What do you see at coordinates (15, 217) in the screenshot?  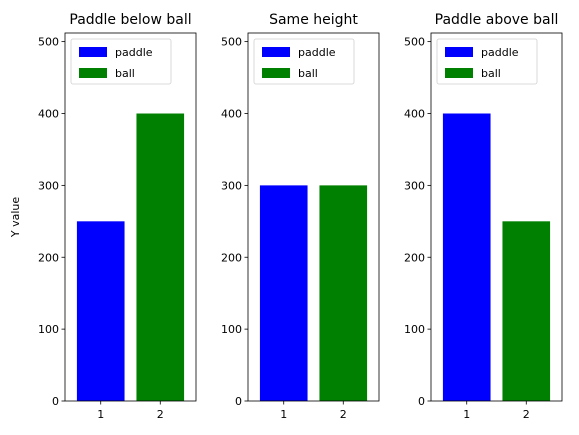 I see `y-axis-label: Y value` at bounding box center [15, 217].